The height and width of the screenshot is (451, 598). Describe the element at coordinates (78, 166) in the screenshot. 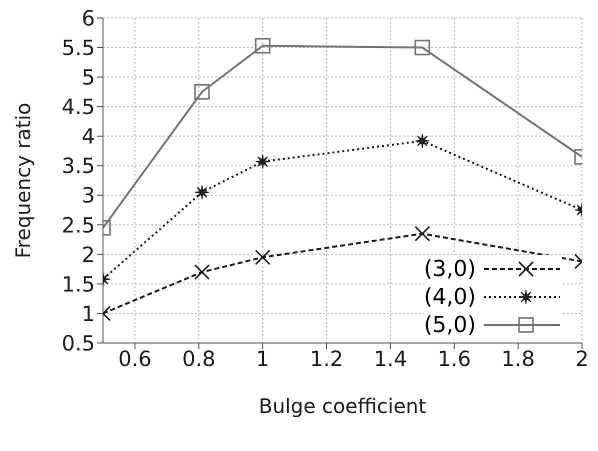

I see `y-tick-label: 3.5` at that location.